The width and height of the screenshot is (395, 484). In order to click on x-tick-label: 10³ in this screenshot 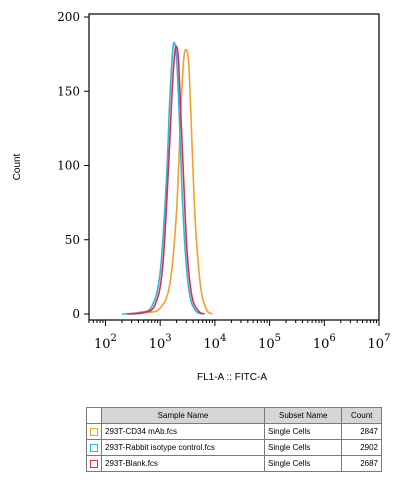, I will do `click(160, 342)`.